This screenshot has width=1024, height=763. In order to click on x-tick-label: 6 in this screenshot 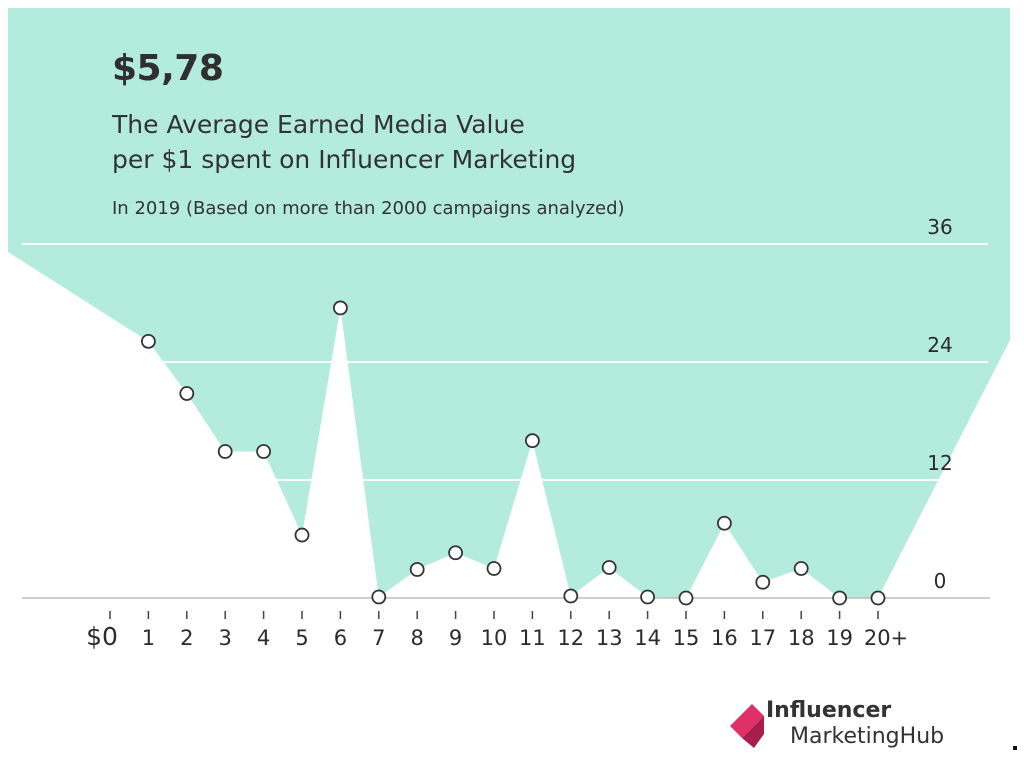, I will do `click(340, 638)`.